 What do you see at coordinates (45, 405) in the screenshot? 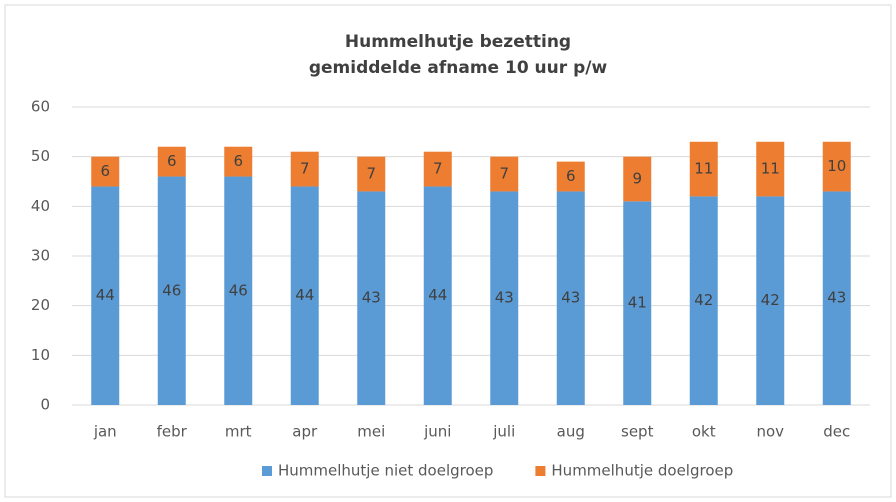
I see `y-tick-label: 0` at bounding box center [45, 405].